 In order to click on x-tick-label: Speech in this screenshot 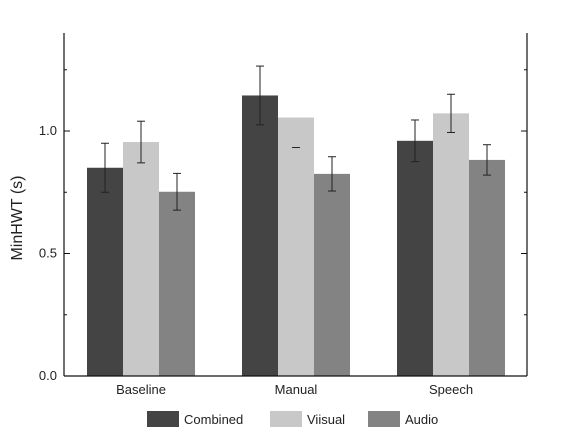, I will do `click(451, 389)`.